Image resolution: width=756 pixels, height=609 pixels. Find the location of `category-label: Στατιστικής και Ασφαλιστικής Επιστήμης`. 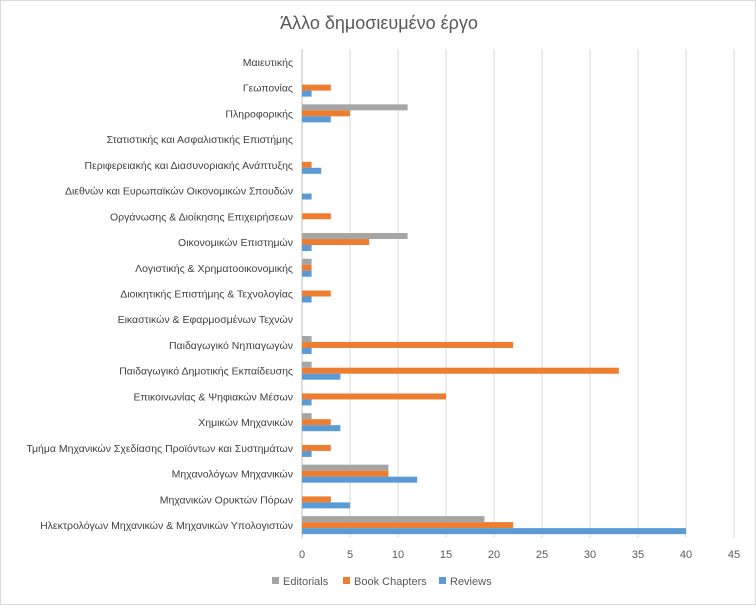

category-label: Στατιστικής και Ασφαλιστικής Επιστήμης is located at coordinates (200, 140).